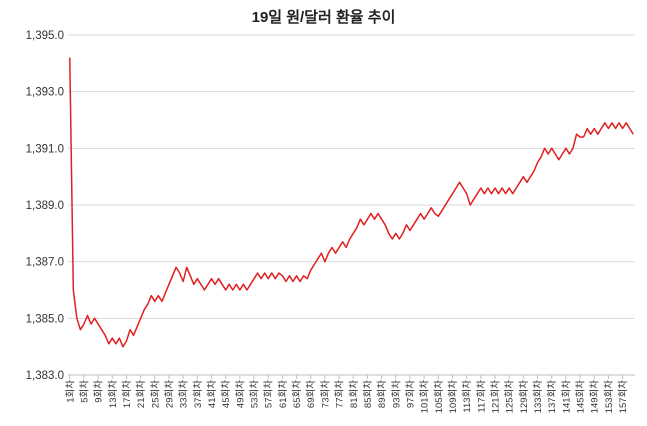  What do you see at coordinates (198, 394) in the screenshot?
I see `x-tick-label: 37회차` at bounding box center [198, 394].